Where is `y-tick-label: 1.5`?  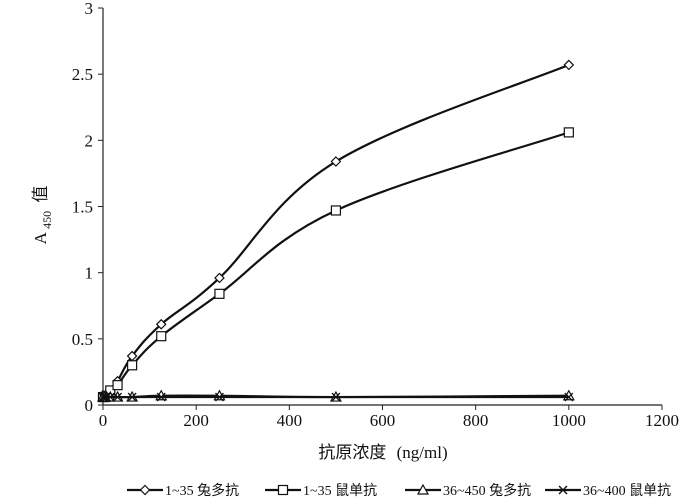 y-tick-label: 1.5 is located at coordinates (82, 207).